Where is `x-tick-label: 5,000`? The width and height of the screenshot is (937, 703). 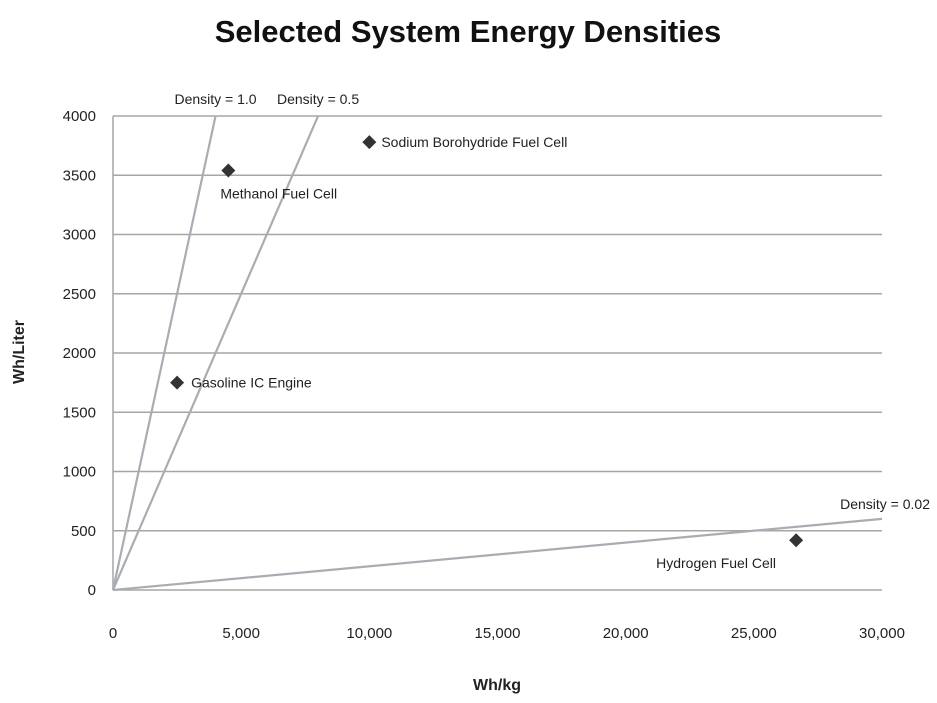
x-tick-label: 5,000 is located at coordinates (241, 633).